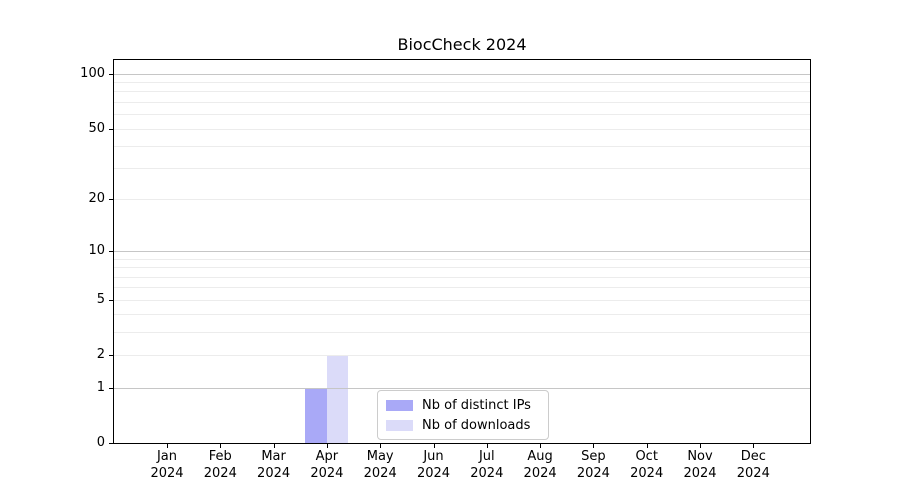 This screenshot has width=900, height=500. I want to click on x-tick-label: Aug 2024, so click(540, 465).